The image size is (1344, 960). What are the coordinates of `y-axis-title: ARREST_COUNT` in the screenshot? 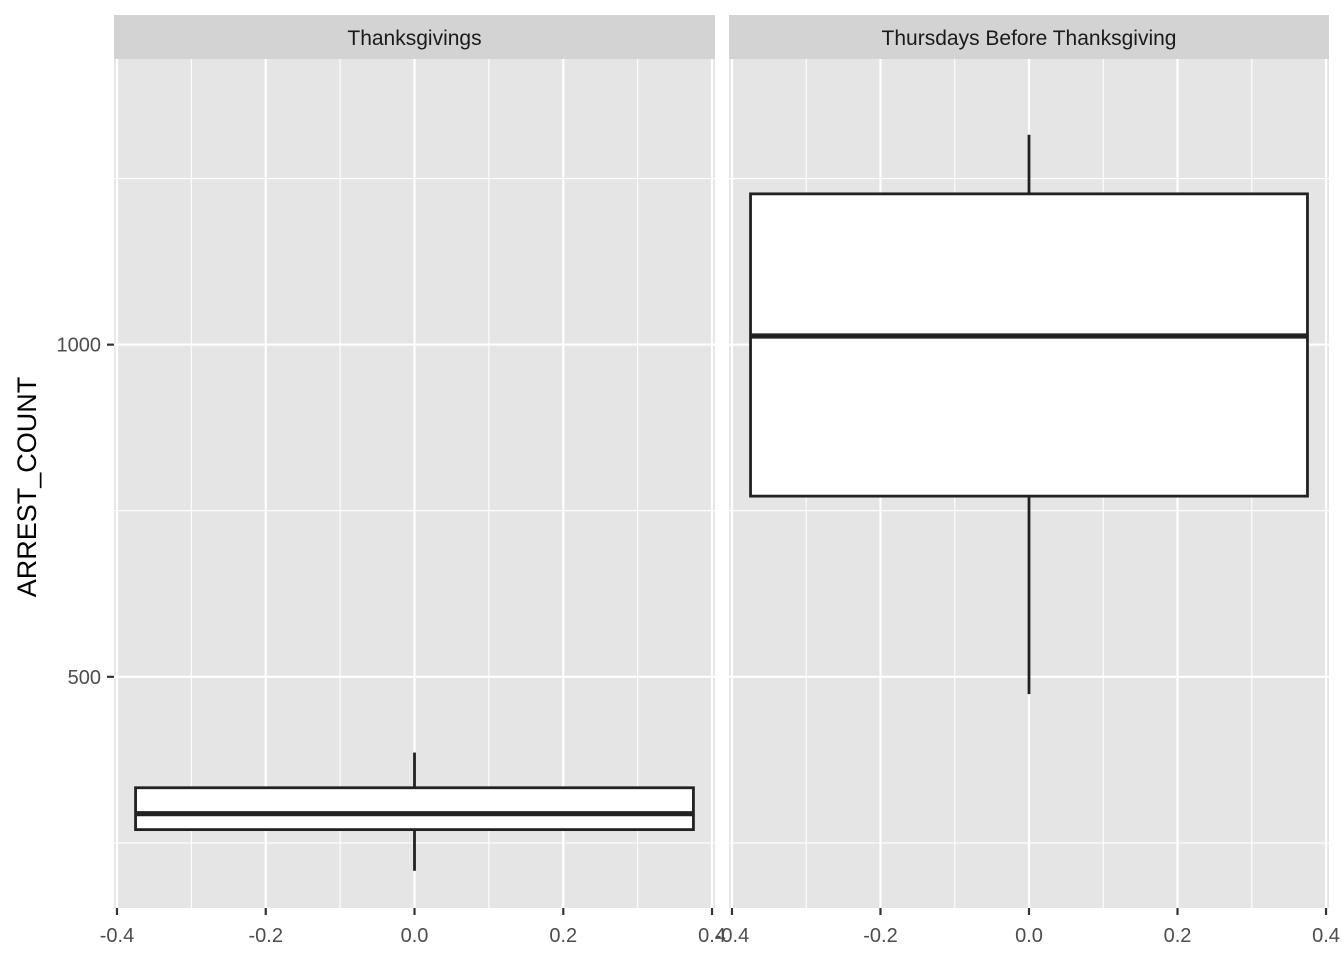 It's located at (27, 487).